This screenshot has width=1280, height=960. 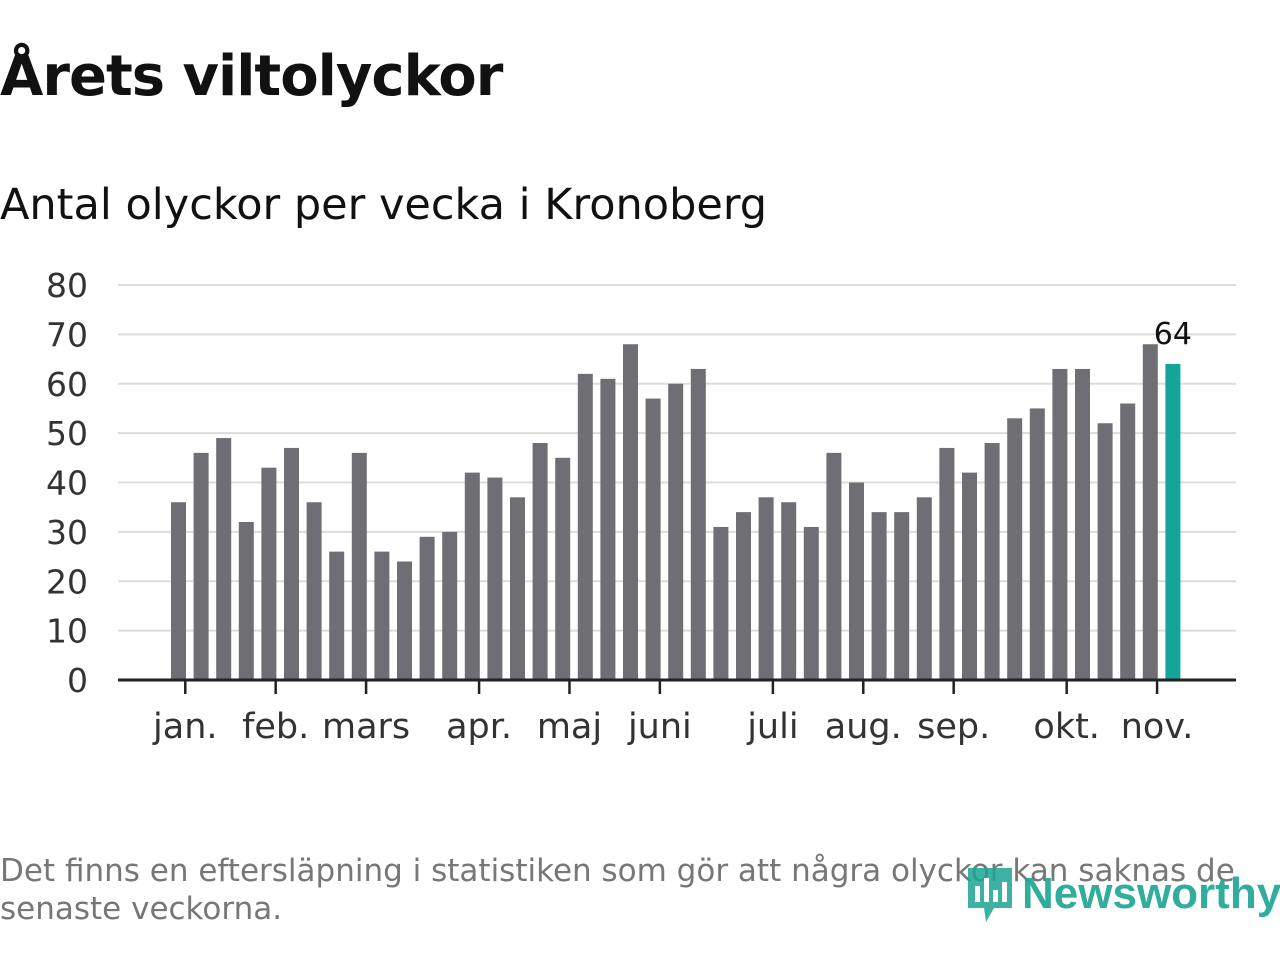 I want to click on x-tick-label: jan., so click(x=184, y=727).